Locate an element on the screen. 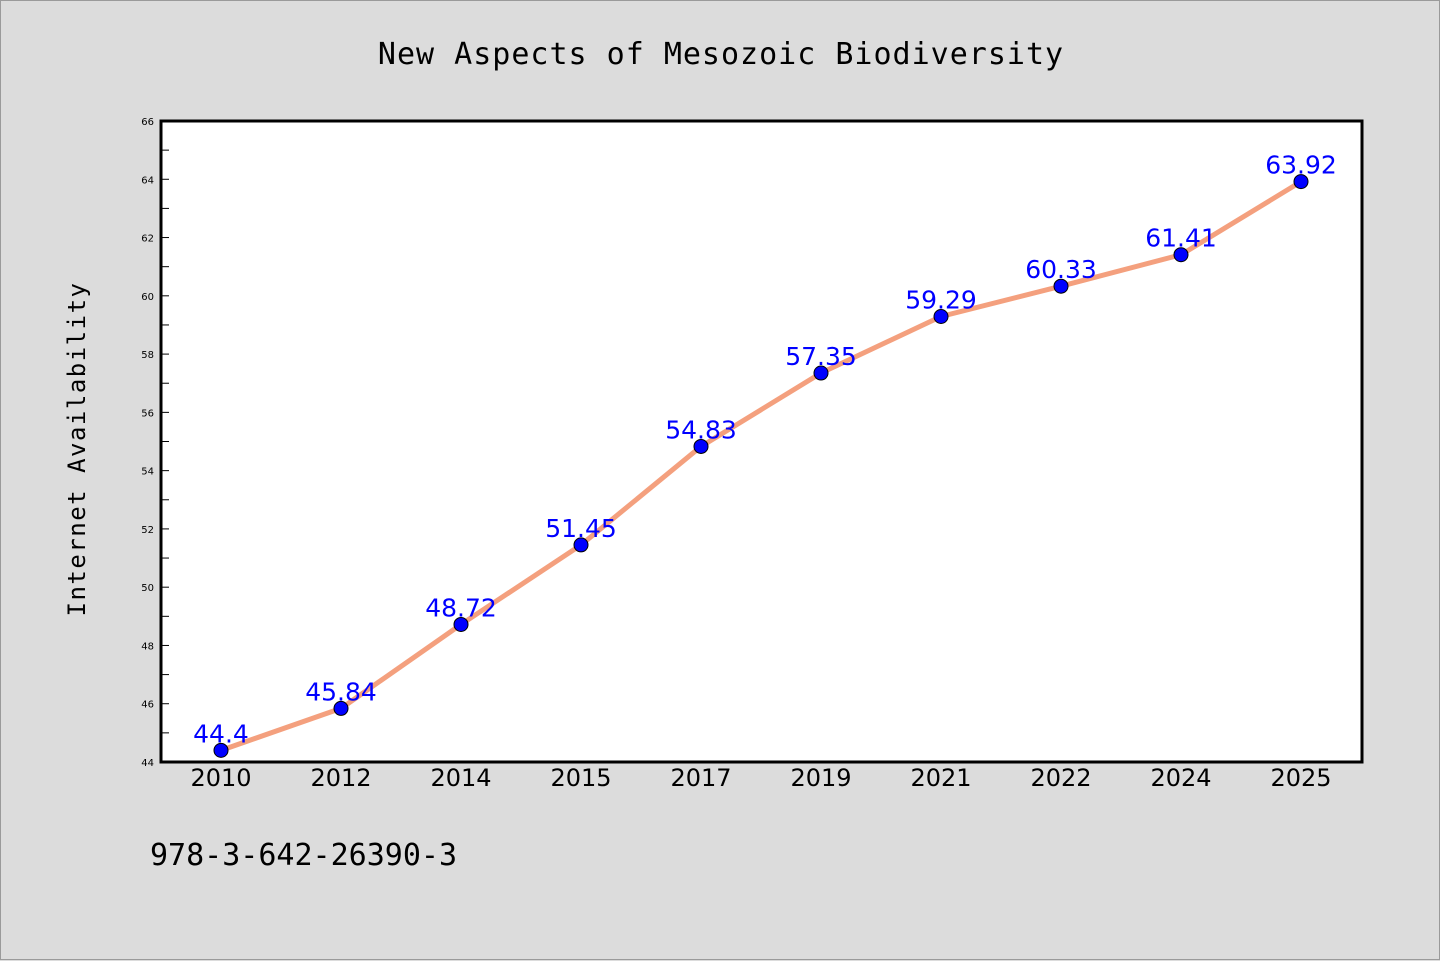  y-tick-label: 50 is located at coordinates (147, 588).